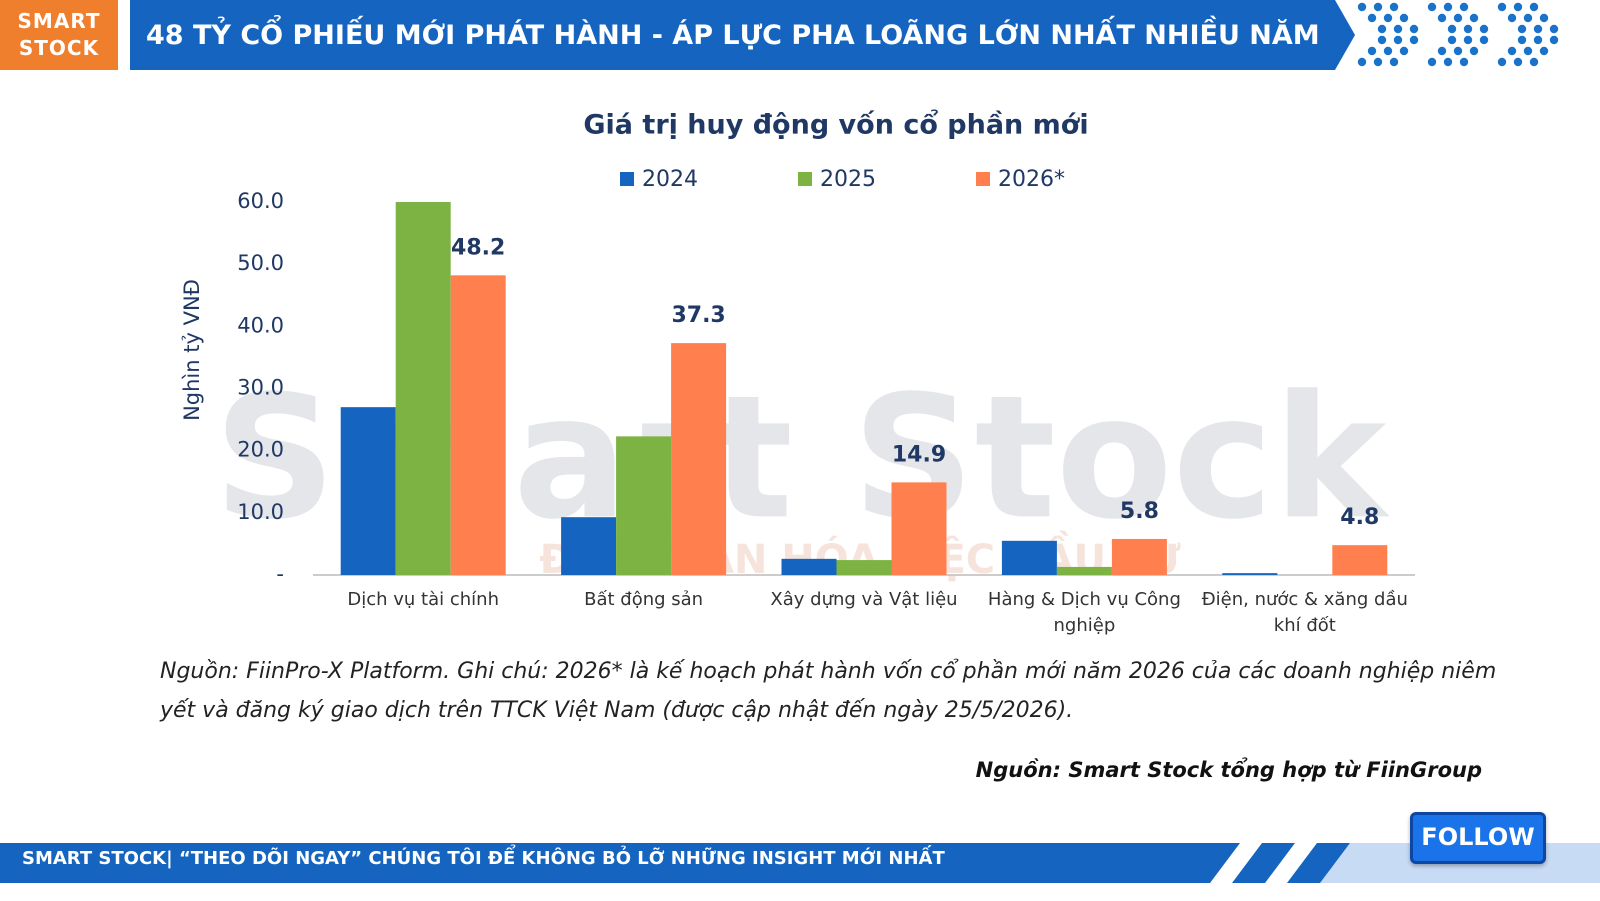 This screenshot has height=901, width=1600. Describe the element at coordinates (260, 325) in the screenshot. I see `y-tick-label: 40.0` at that location.